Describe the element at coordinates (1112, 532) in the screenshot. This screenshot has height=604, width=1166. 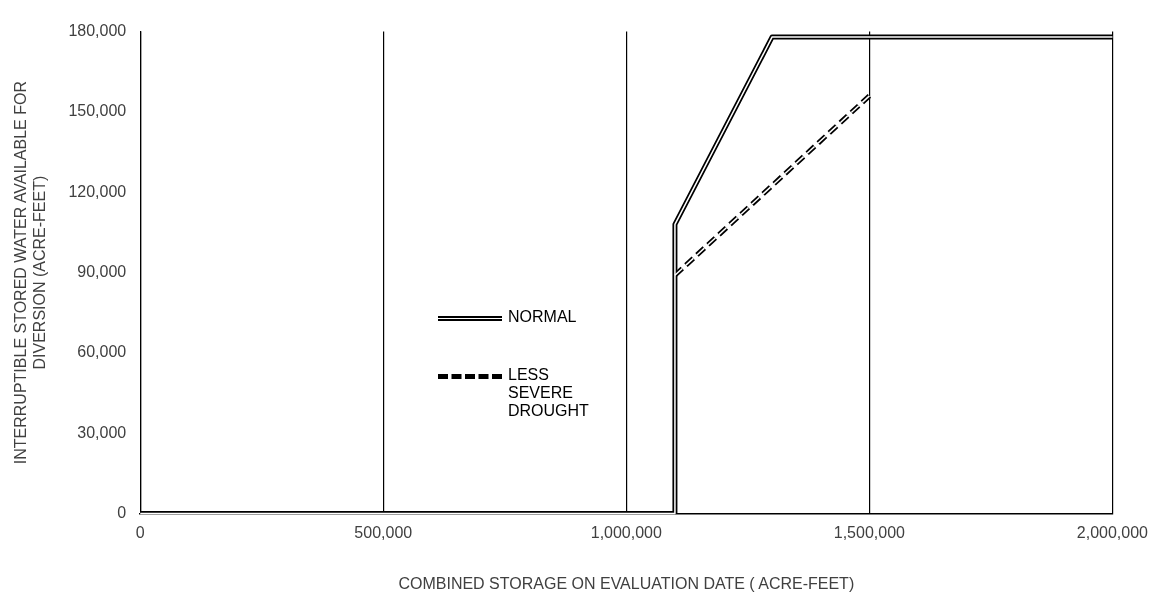
I see `x-tick-label: 2,000,000` at that location.